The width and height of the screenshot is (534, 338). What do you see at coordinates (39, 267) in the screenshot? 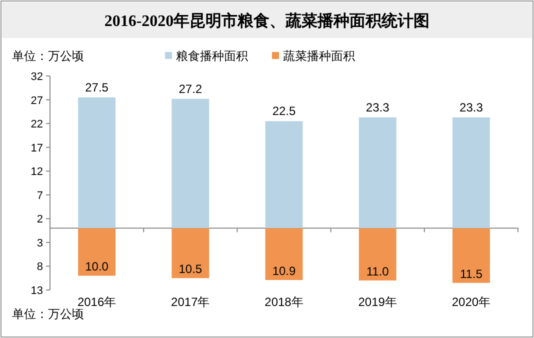
I see `y2-tick-label: 8` at bounding box center [39, 267].